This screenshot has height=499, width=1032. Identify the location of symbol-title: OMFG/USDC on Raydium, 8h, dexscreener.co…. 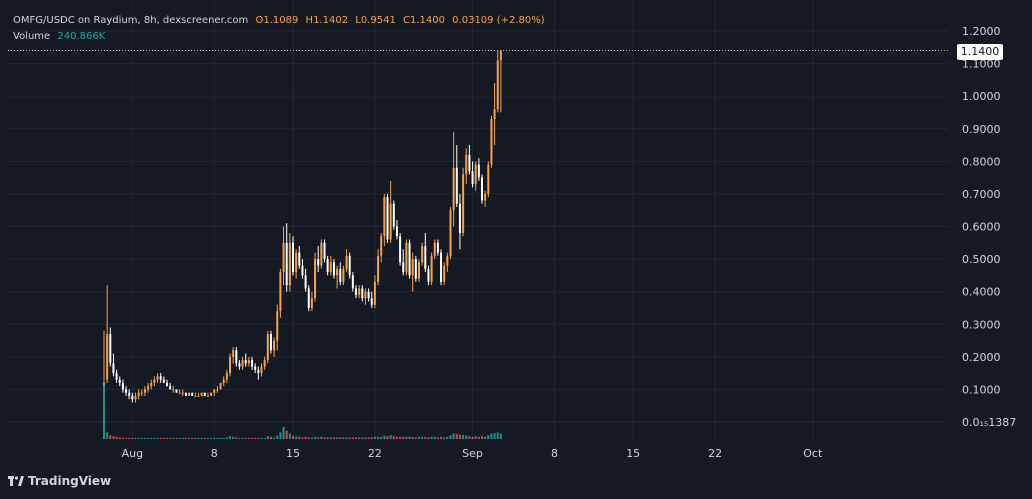
(131, 20).